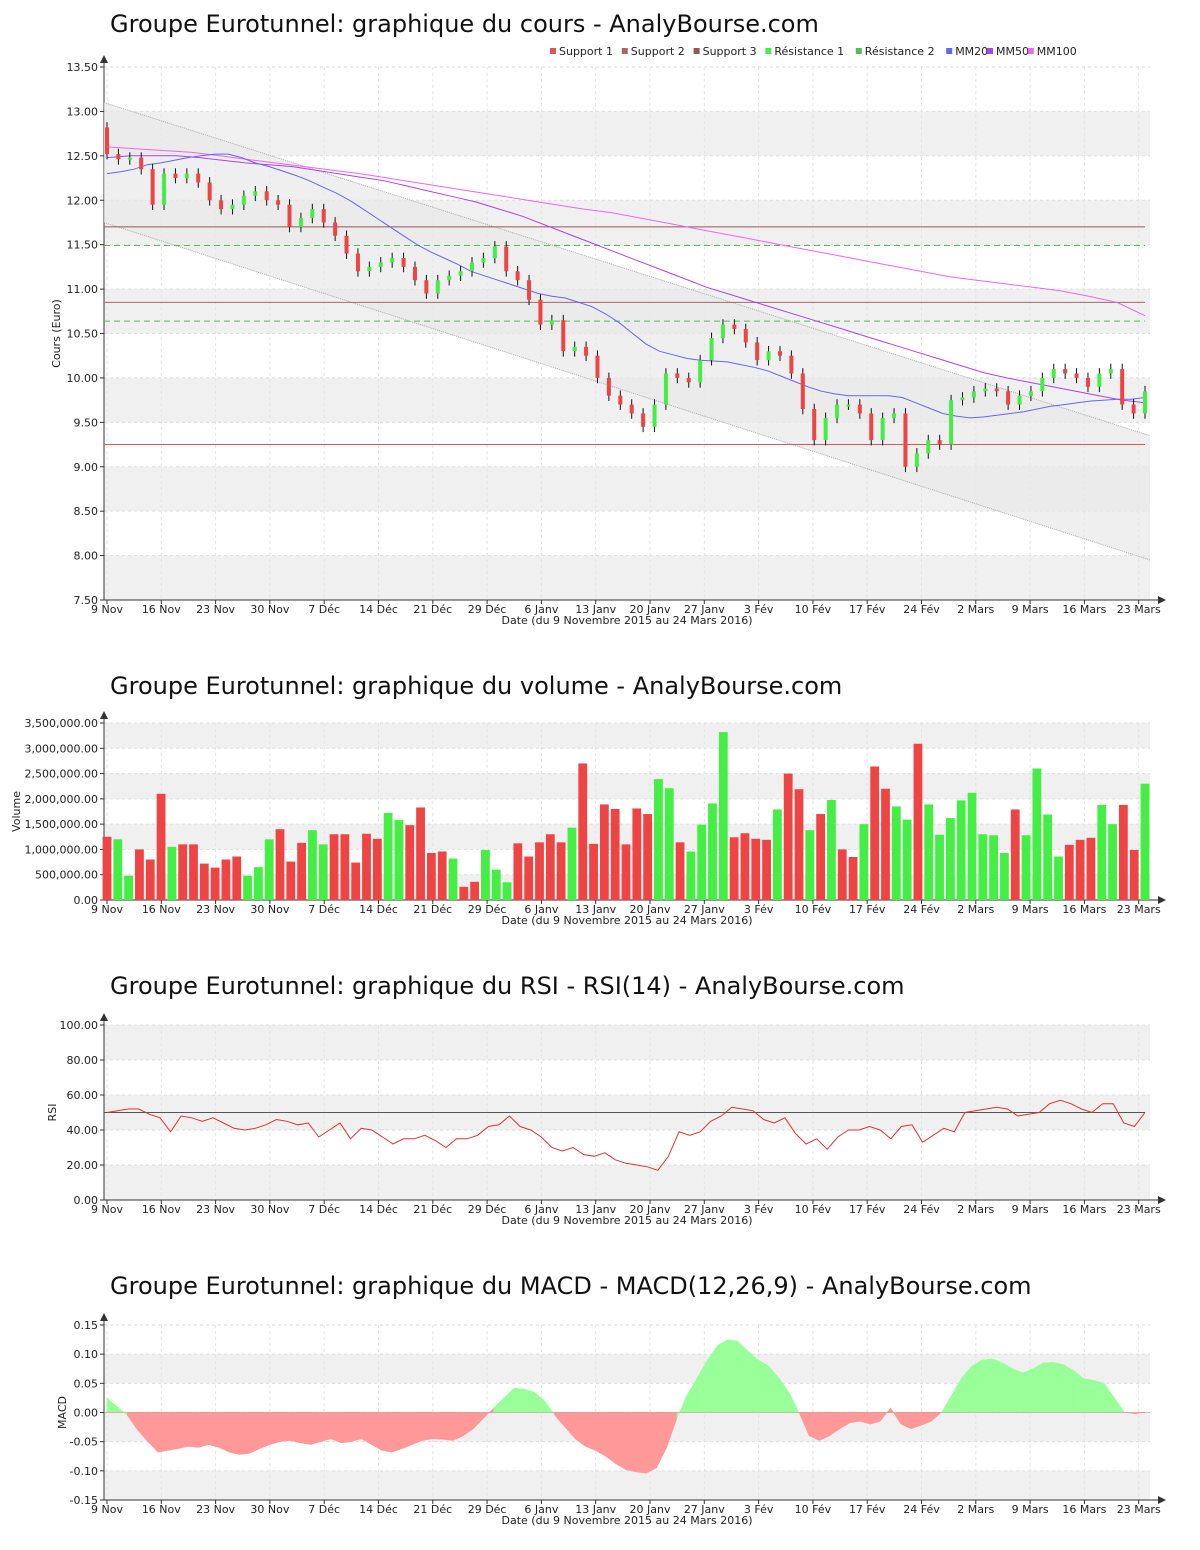  Describe the element at coordinates (1139, 909) in the screenshot. I see `volume-xtick-label: 23 Mars` at that location.